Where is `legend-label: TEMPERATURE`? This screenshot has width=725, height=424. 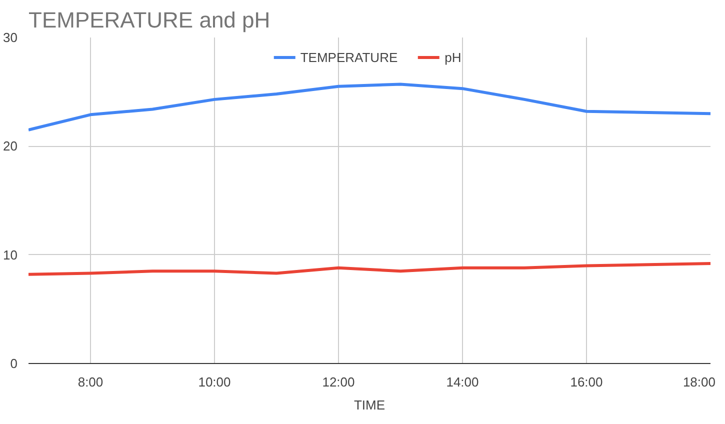 legend-label: TEMPERATURE is located at coordinates (349, 57).